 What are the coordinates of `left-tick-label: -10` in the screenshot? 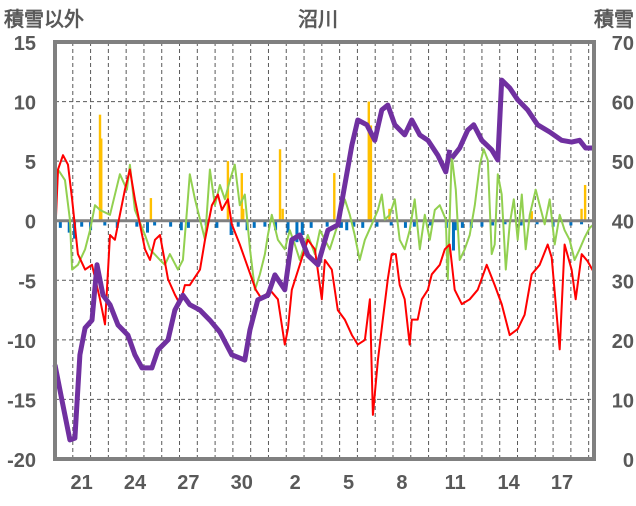 It's located at (21, 342).